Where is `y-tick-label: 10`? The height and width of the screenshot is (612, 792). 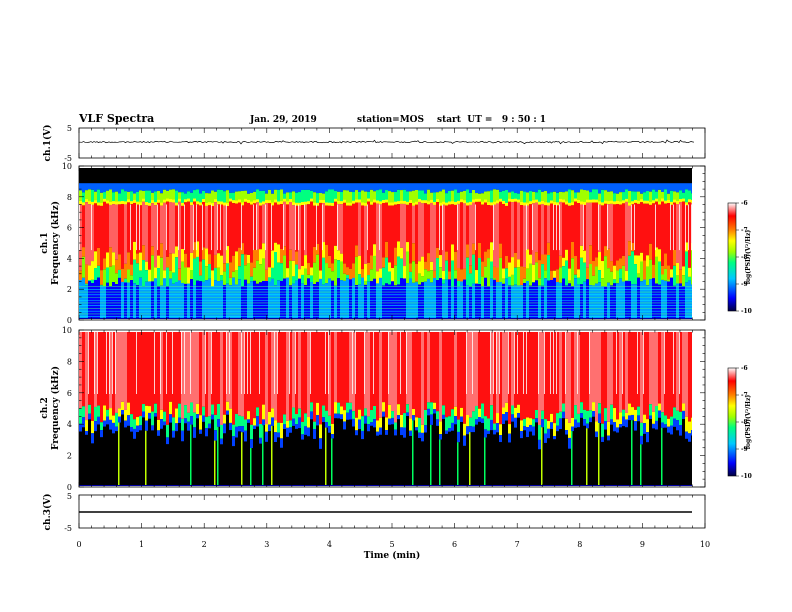
y-tick-label: 10 is located at coordinates (67, 330).